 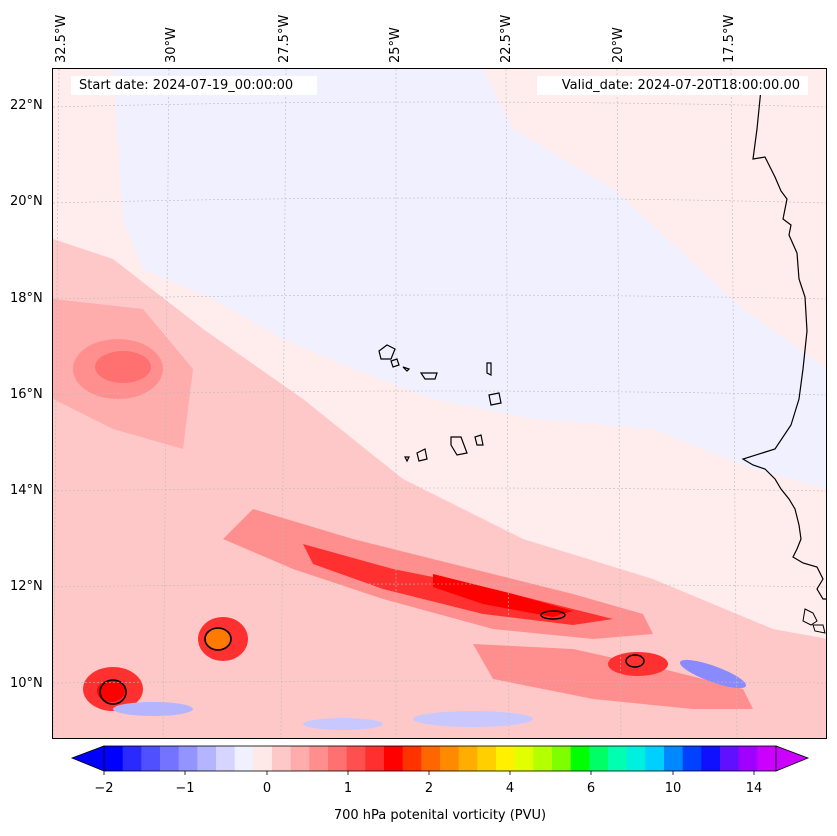 What do you see at coordinates (510, 788) in the screenshot?
I see `colorbar-tick-label: 4` at bounding box center [510, 788].